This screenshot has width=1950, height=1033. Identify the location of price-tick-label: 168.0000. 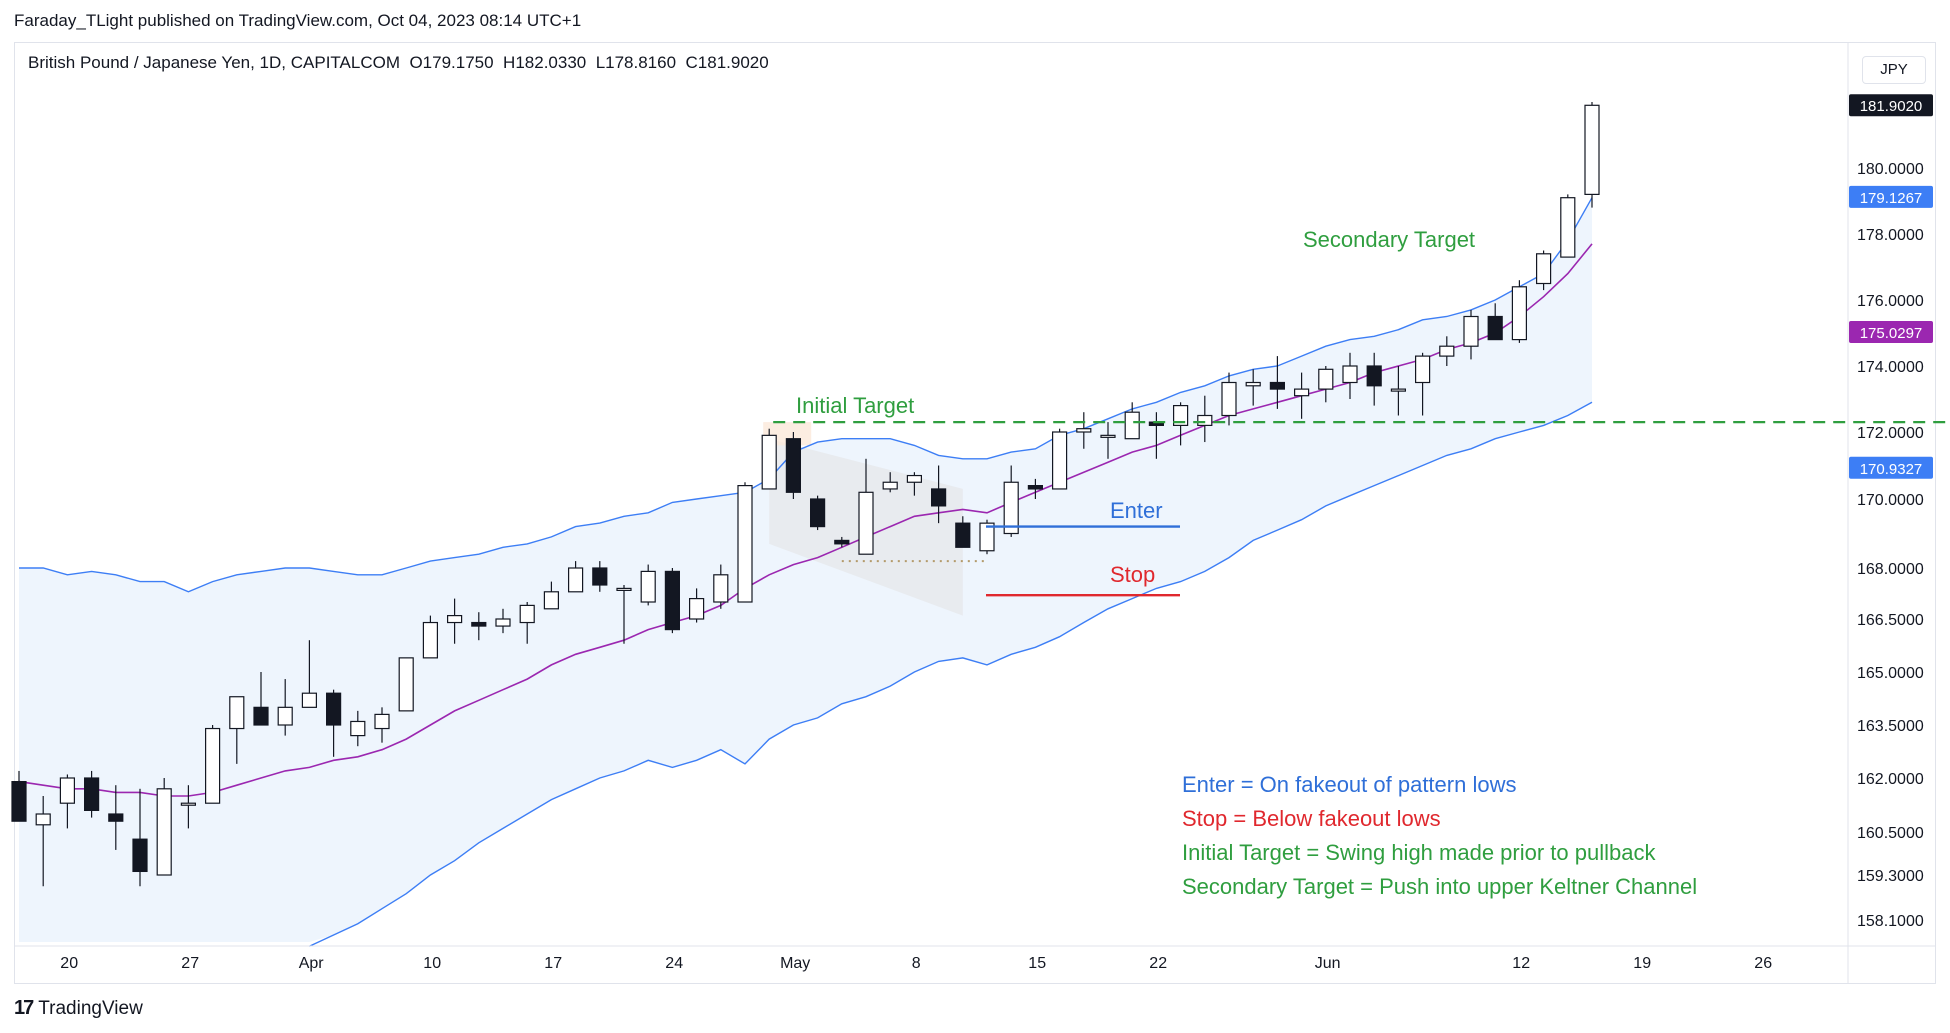
(1890, 569).